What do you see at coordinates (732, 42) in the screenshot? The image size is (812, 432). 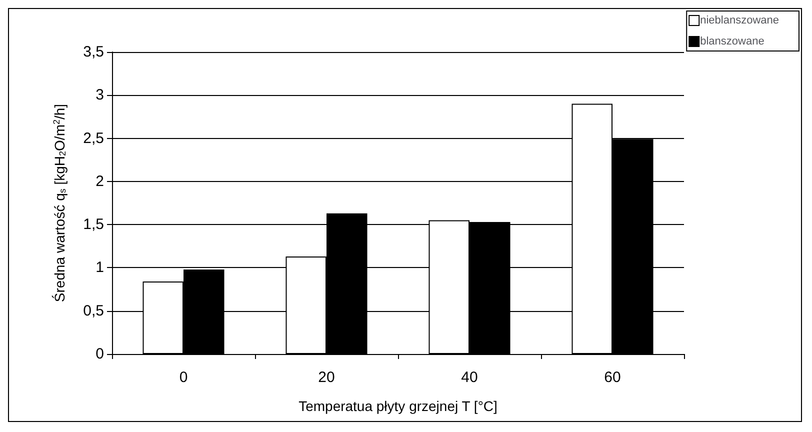 I see `legend-label: blanszowane` at bounding box center [732, 42].